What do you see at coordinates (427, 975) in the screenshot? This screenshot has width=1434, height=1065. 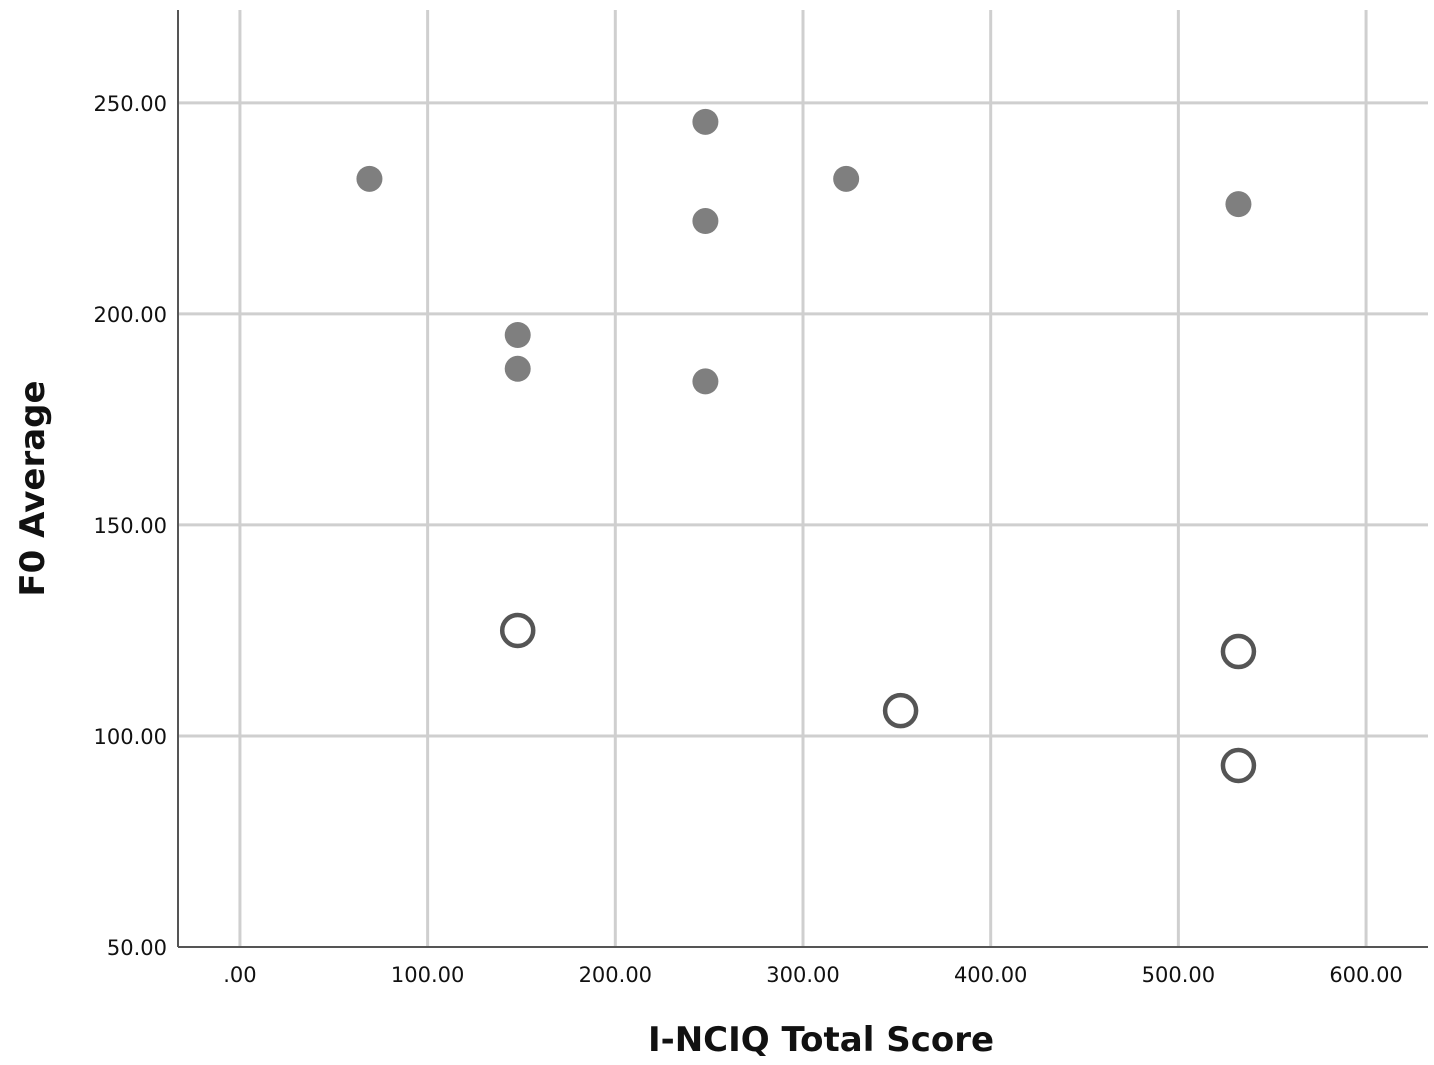 I see `x-tick-label: 100.00` at bounding box center [427, 975].